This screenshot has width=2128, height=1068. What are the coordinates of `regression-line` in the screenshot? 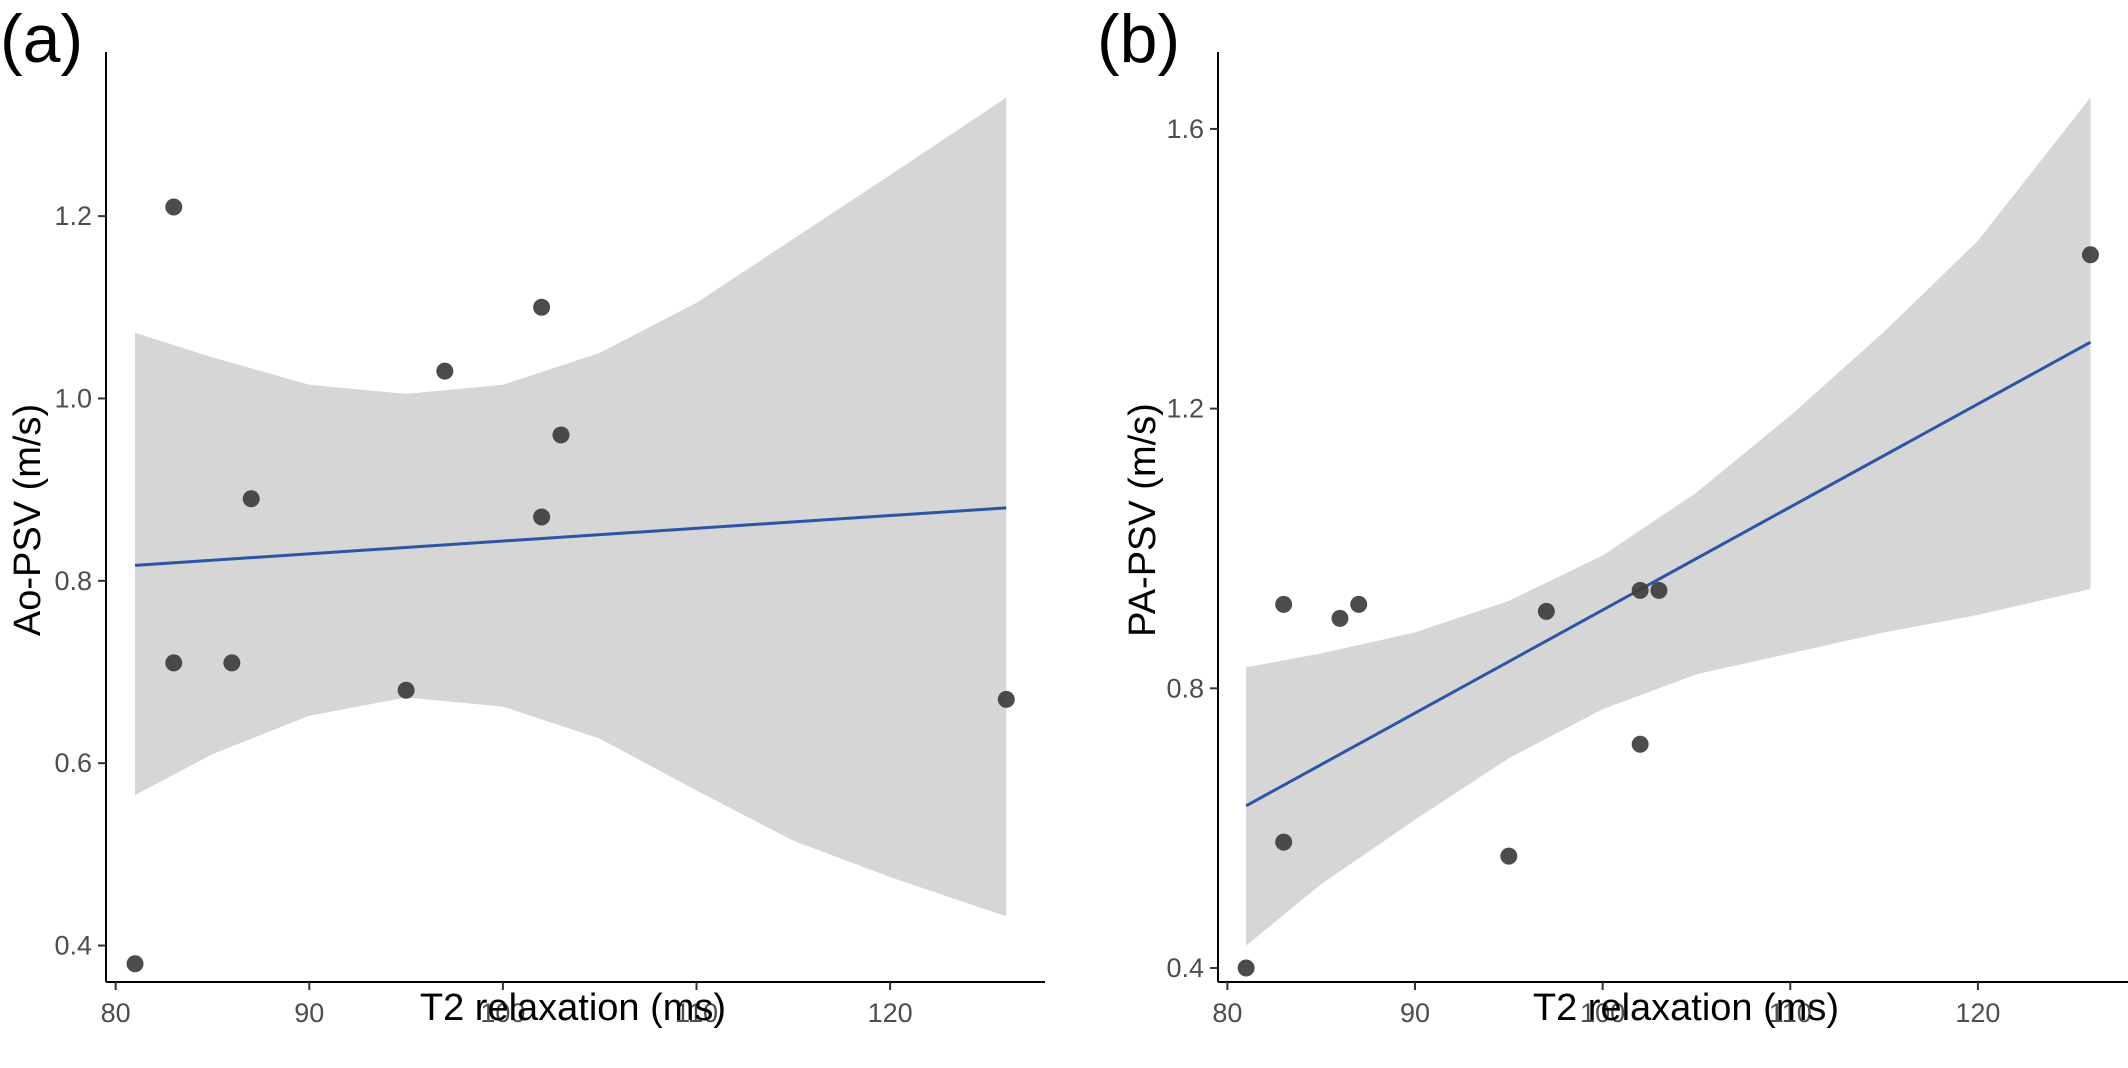 It's located at (570, 536).